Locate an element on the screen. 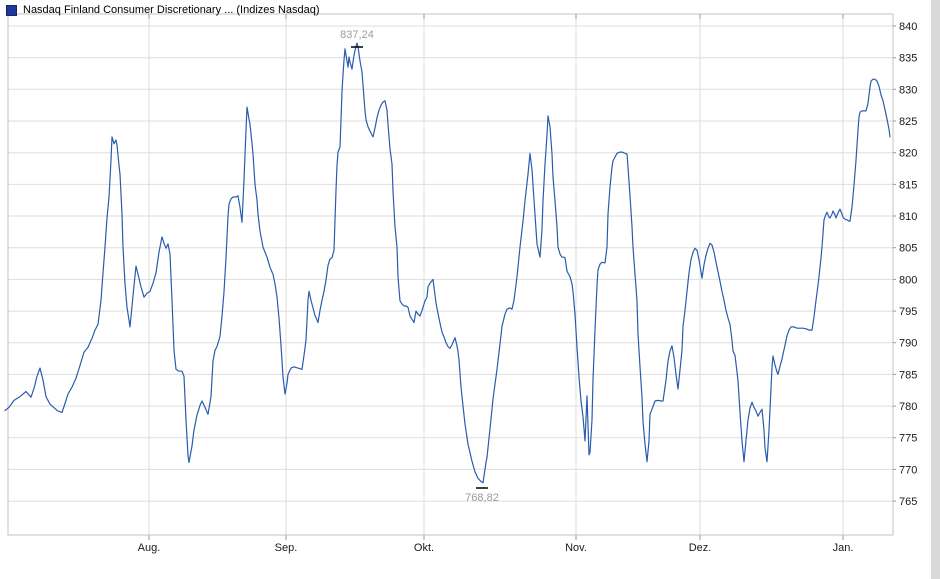 Image resolution: width=940 pixels, height=579 pixels. y-axis-label: 780 is located at coordinates (908, 407).